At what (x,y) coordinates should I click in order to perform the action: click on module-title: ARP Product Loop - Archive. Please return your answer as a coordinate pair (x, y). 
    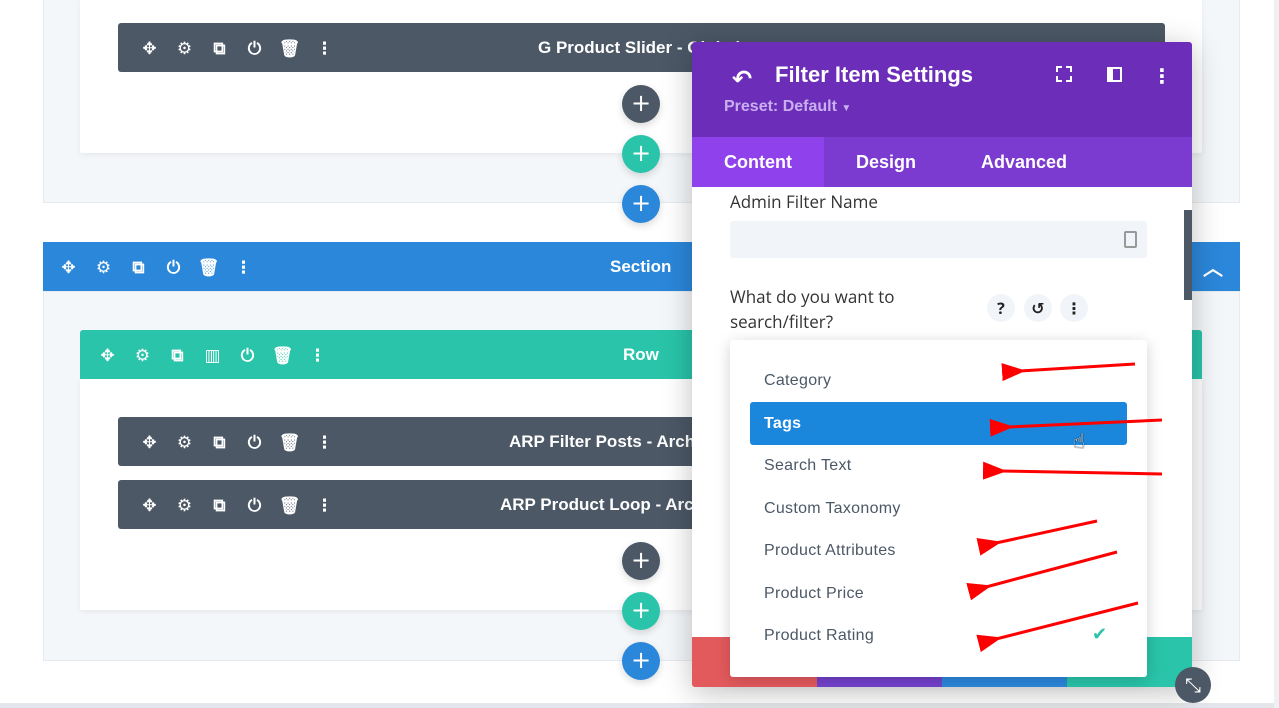
    Looking at the image, I should click on (614, 504).